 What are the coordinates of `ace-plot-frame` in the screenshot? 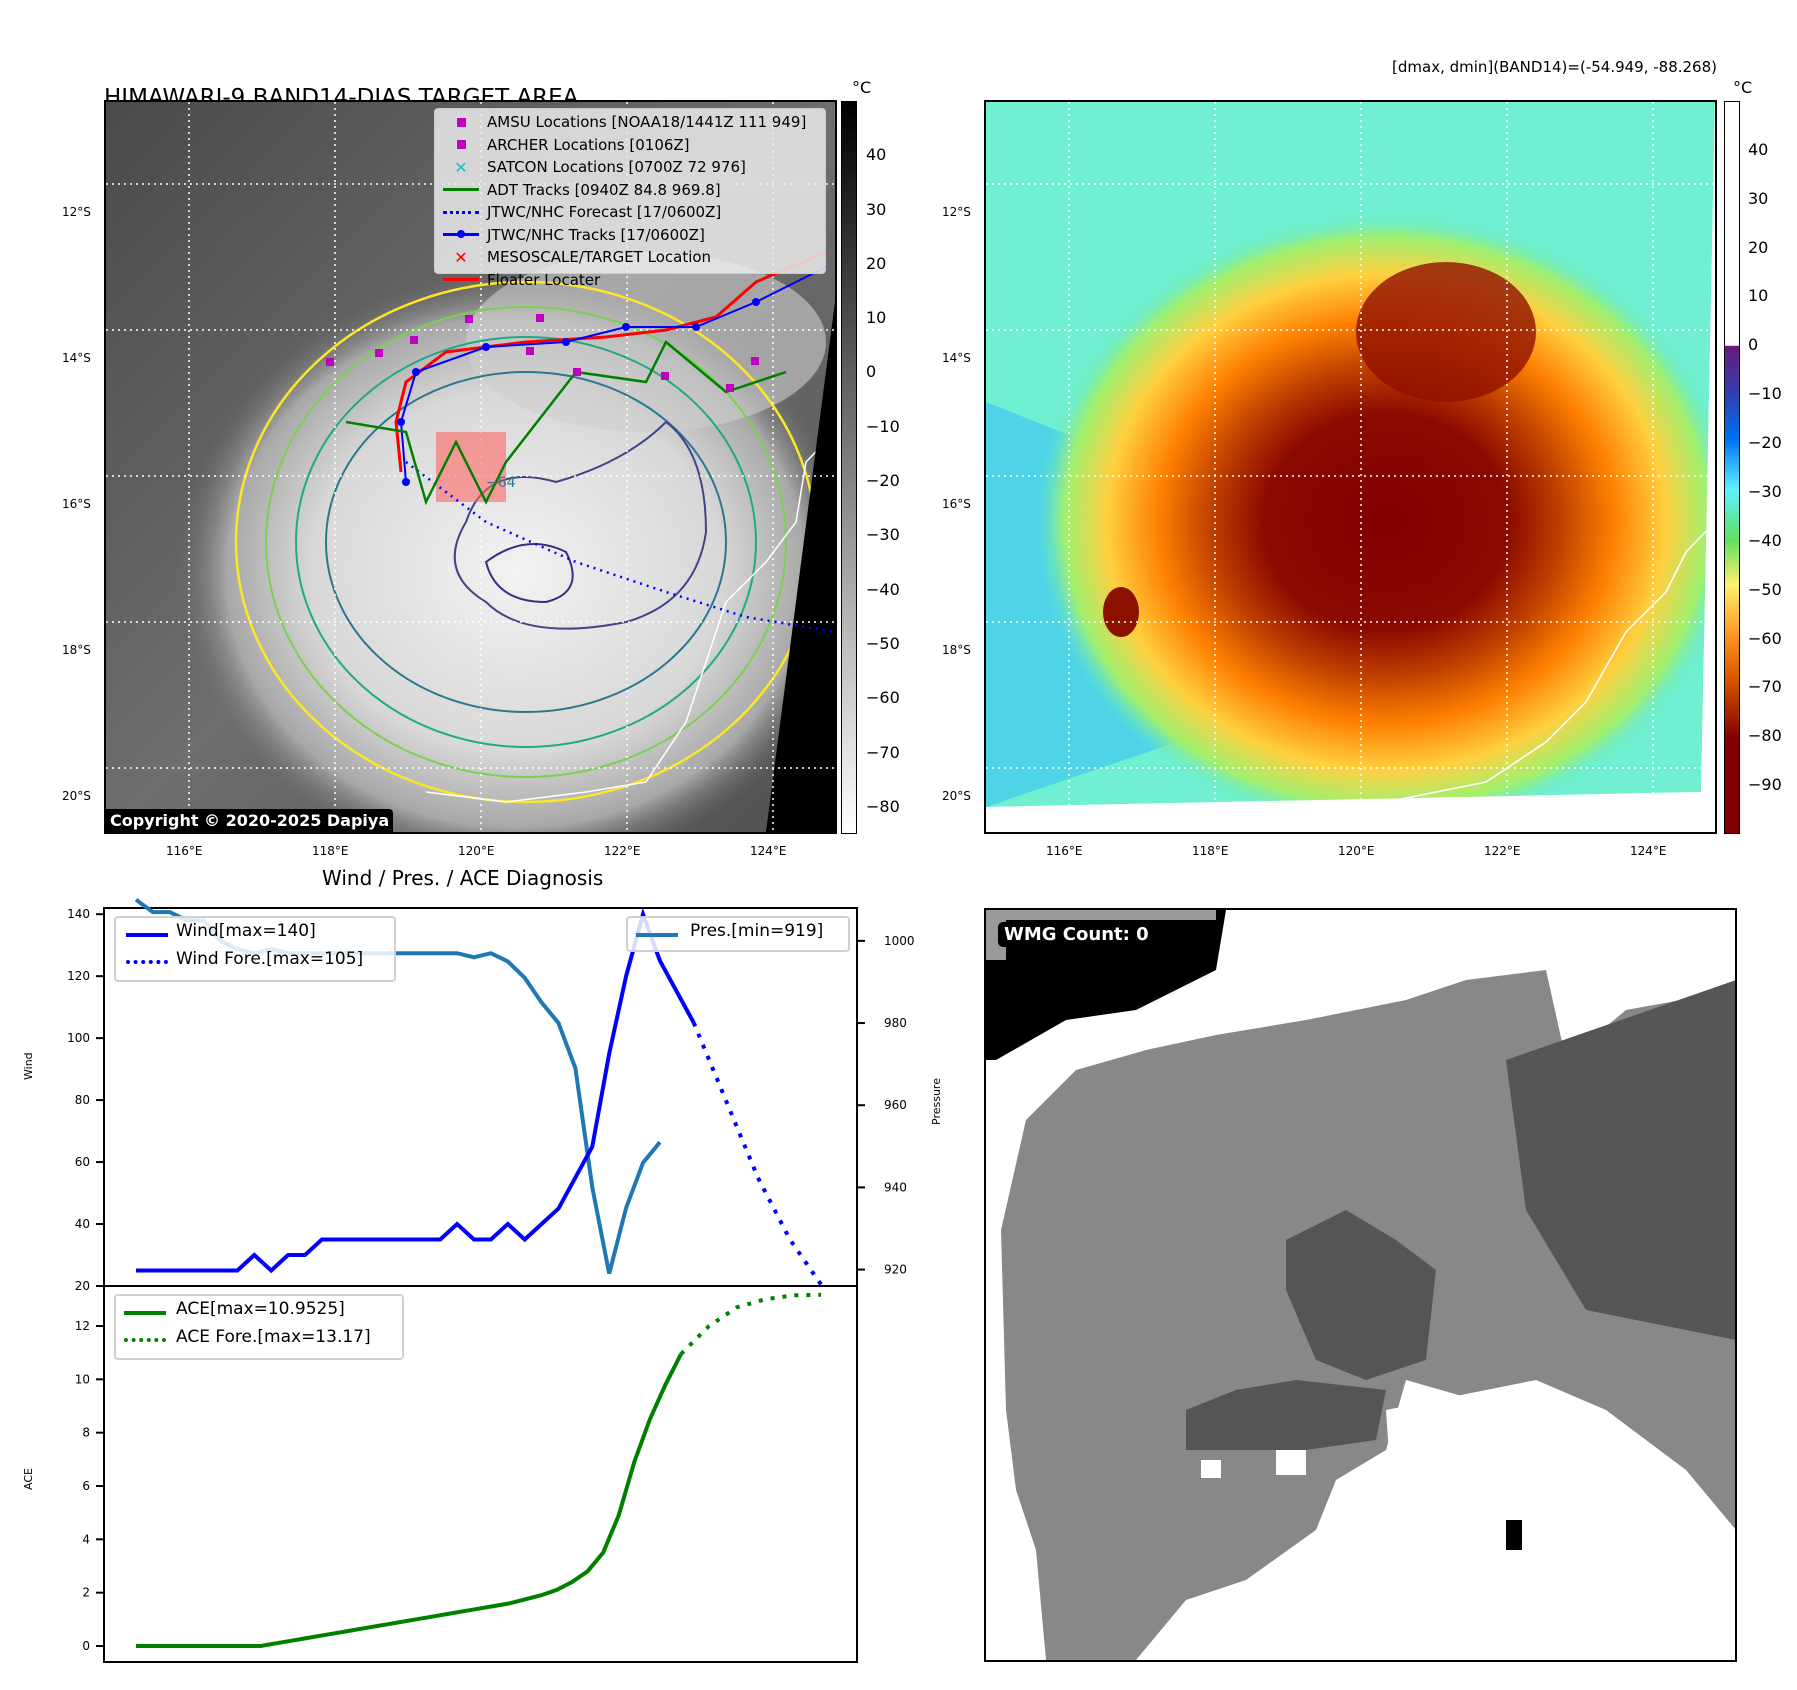 It's located at (480, 1474).